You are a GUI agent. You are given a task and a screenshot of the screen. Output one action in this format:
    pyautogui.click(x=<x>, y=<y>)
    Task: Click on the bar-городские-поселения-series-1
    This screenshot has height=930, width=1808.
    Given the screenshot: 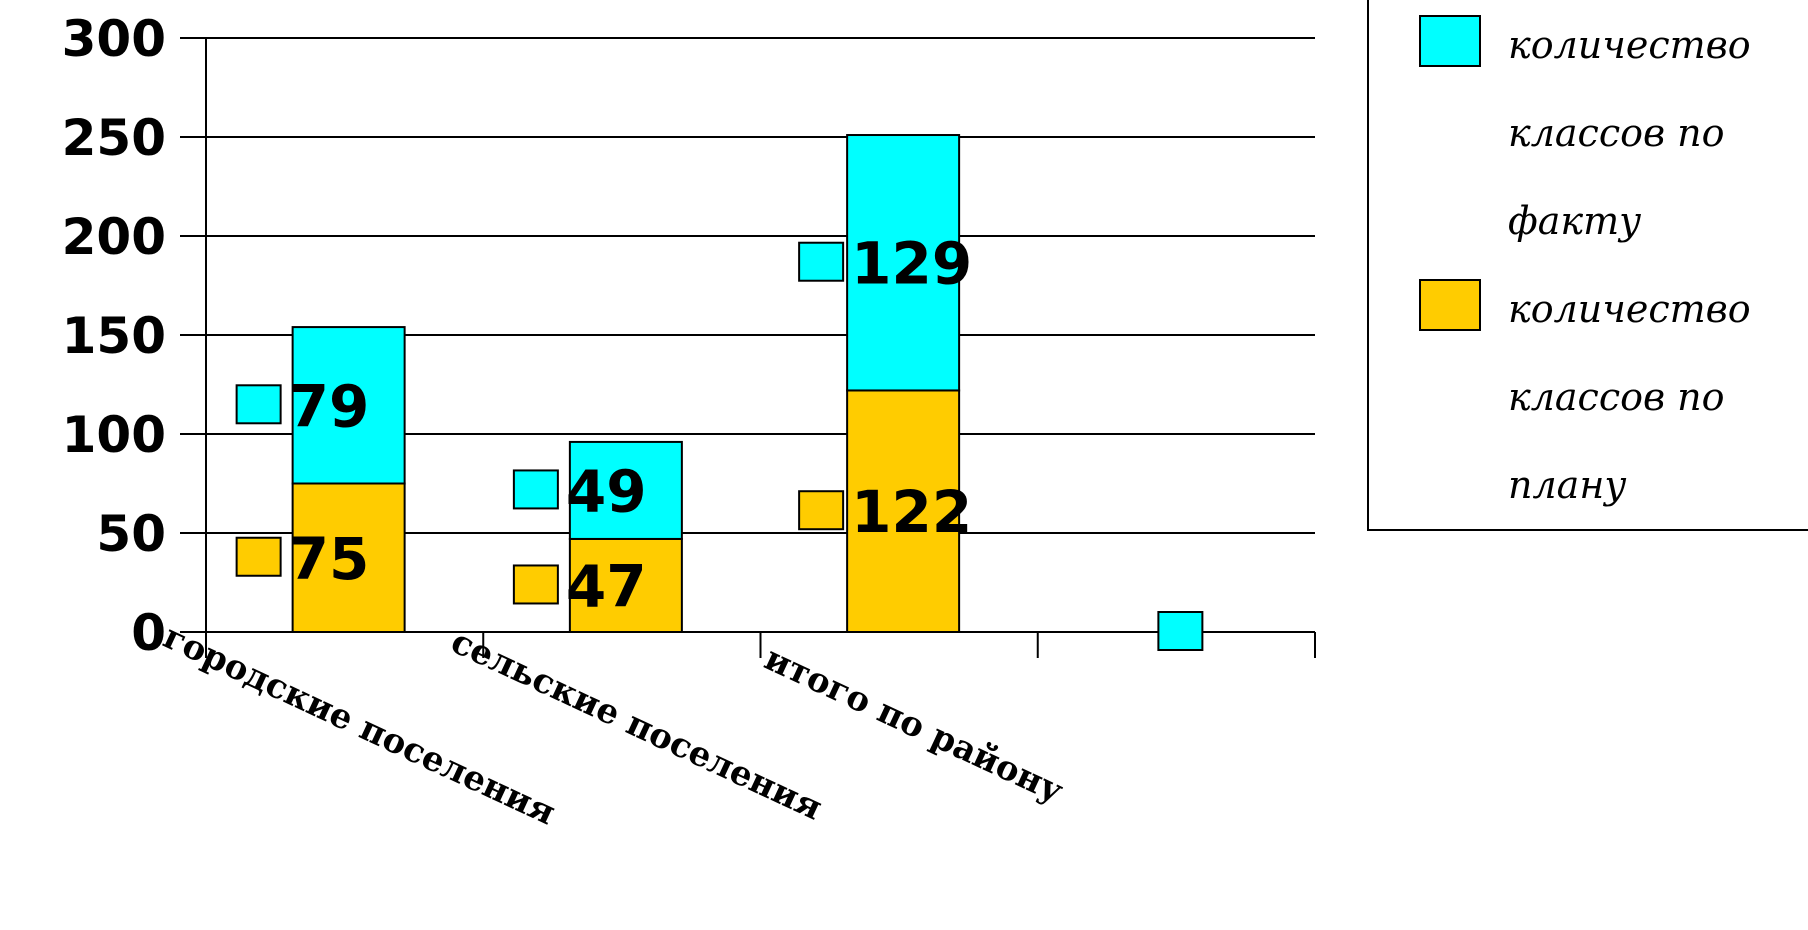 What is the action you would take?
    pyautogui.click(x=348, y=405)
    